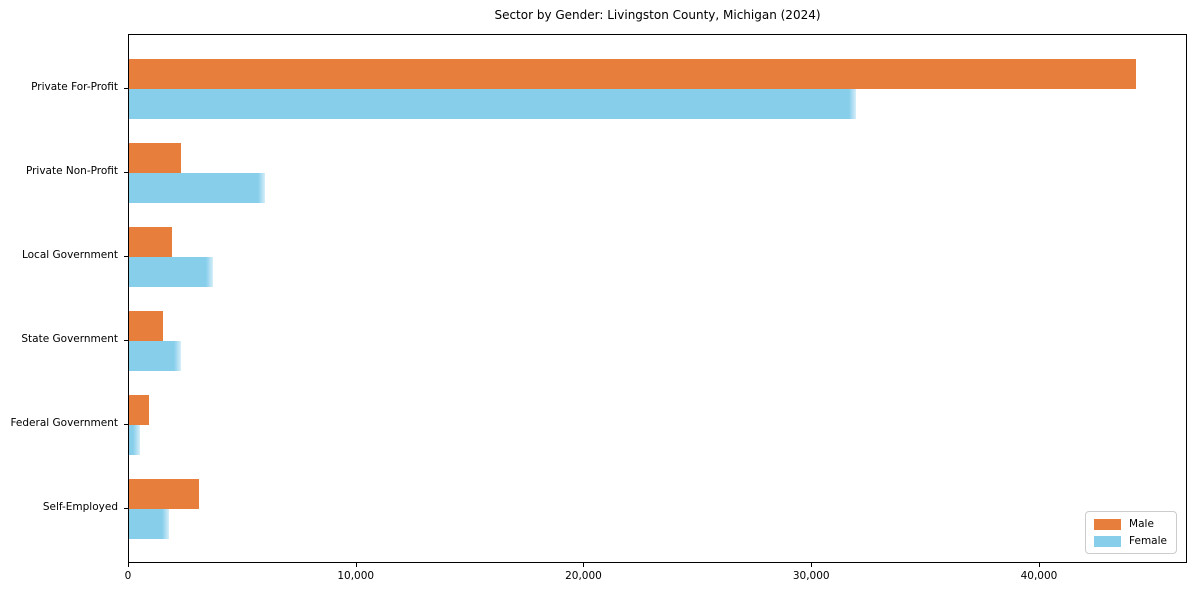 Image resolution: width=1200 pixels, height=600 pixels. I want to click on x-tick-label-30-000: 30,000, so click(811, 576).